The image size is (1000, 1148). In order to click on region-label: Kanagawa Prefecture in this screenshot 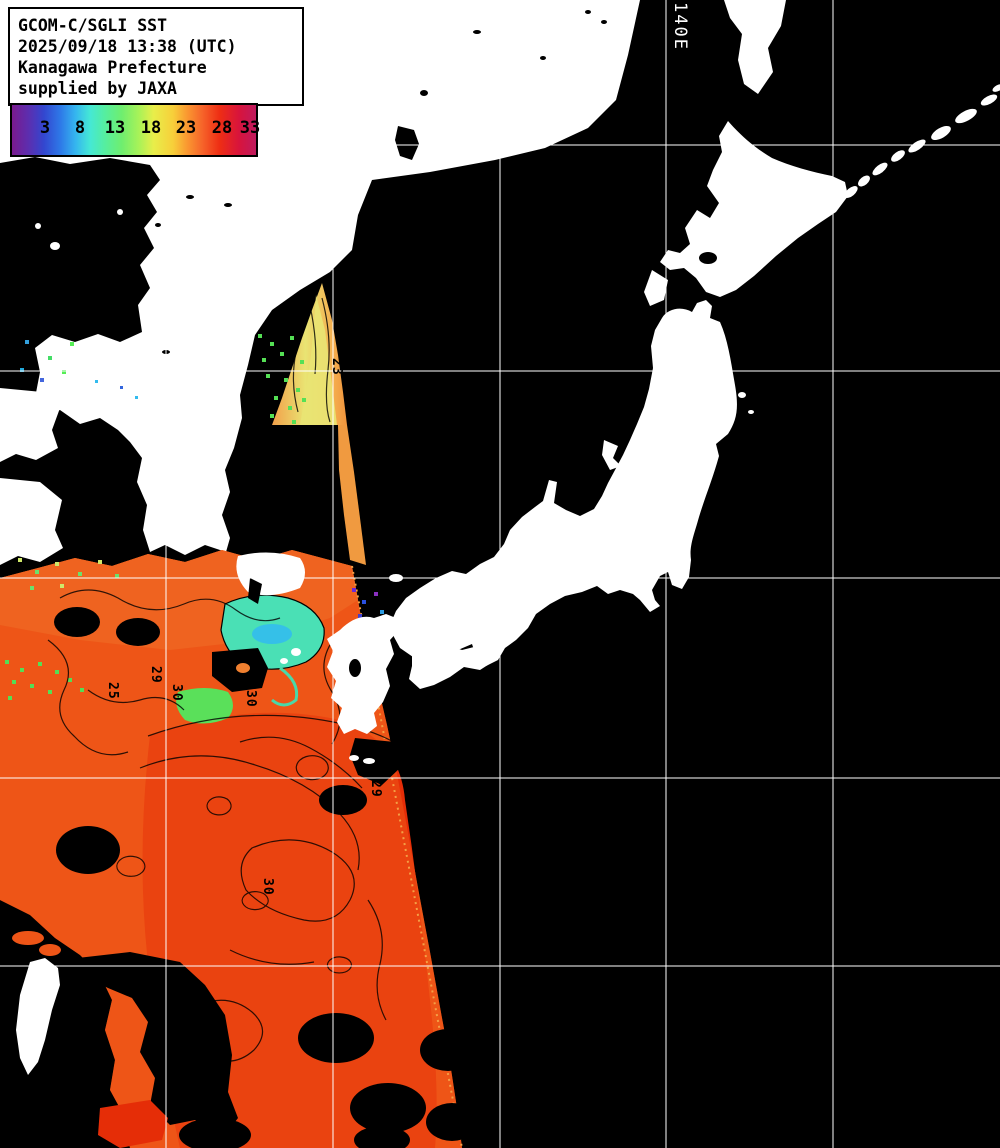, I will do `click(112, 67)`.